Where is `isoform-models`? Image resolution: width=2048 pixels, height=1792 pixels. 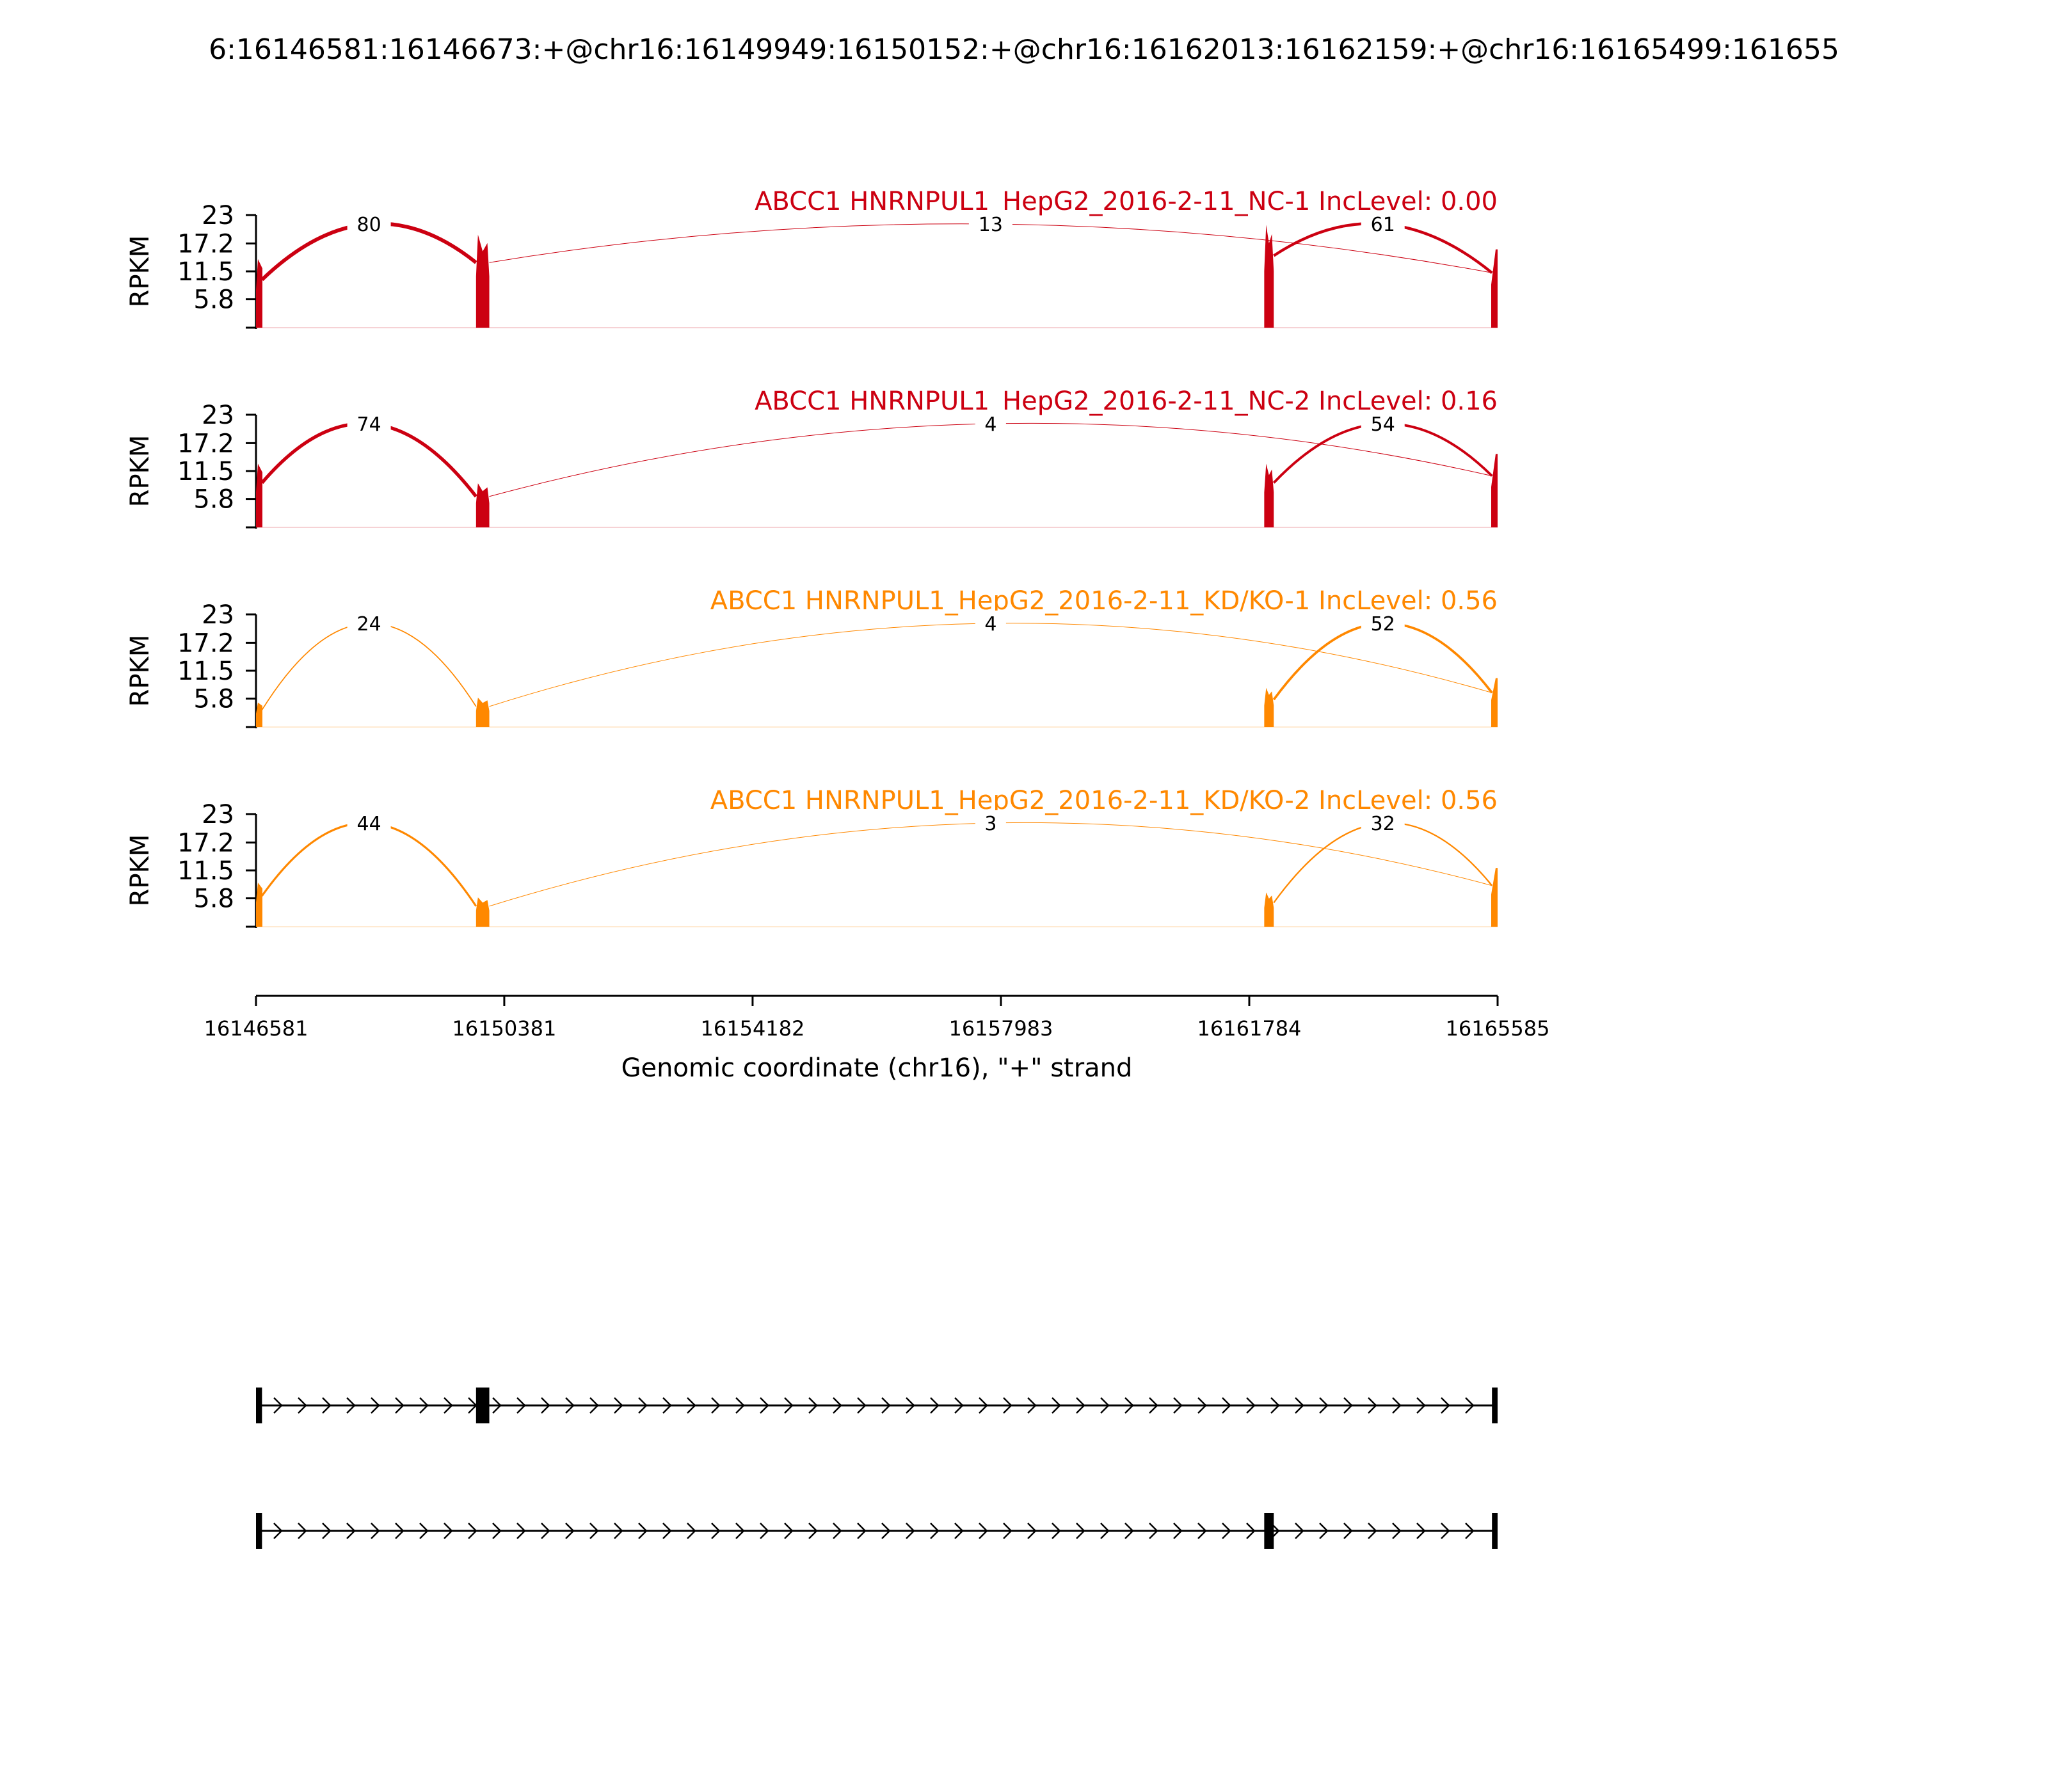 isoform-models is located at coordinates (877, 1468).